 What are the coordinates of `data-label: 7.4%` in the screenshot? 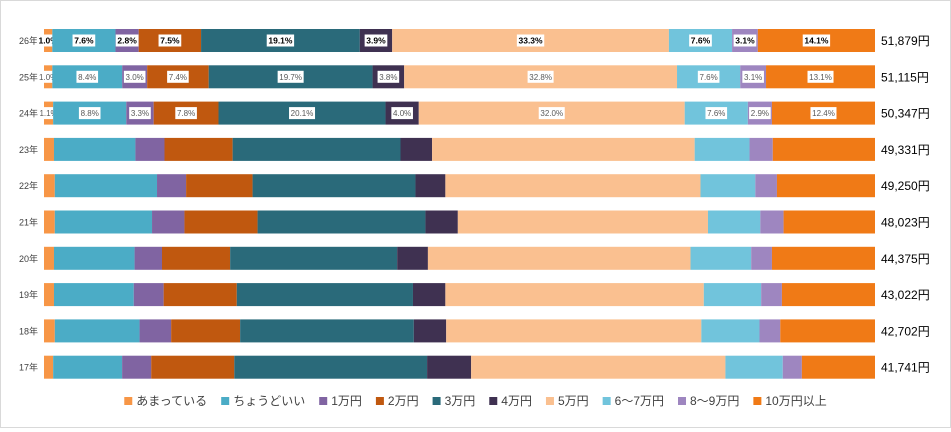 It's located at (178, 77).